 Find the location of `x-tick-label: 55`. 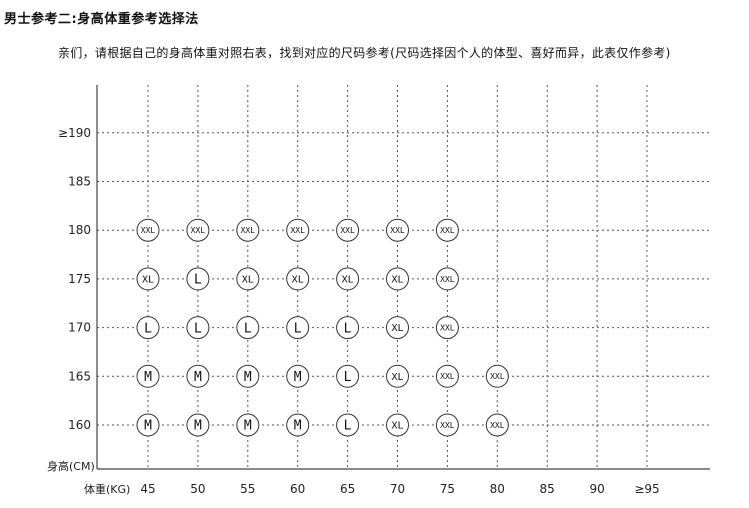

x-tick-label: 55 is located at coordinates (247, 489).